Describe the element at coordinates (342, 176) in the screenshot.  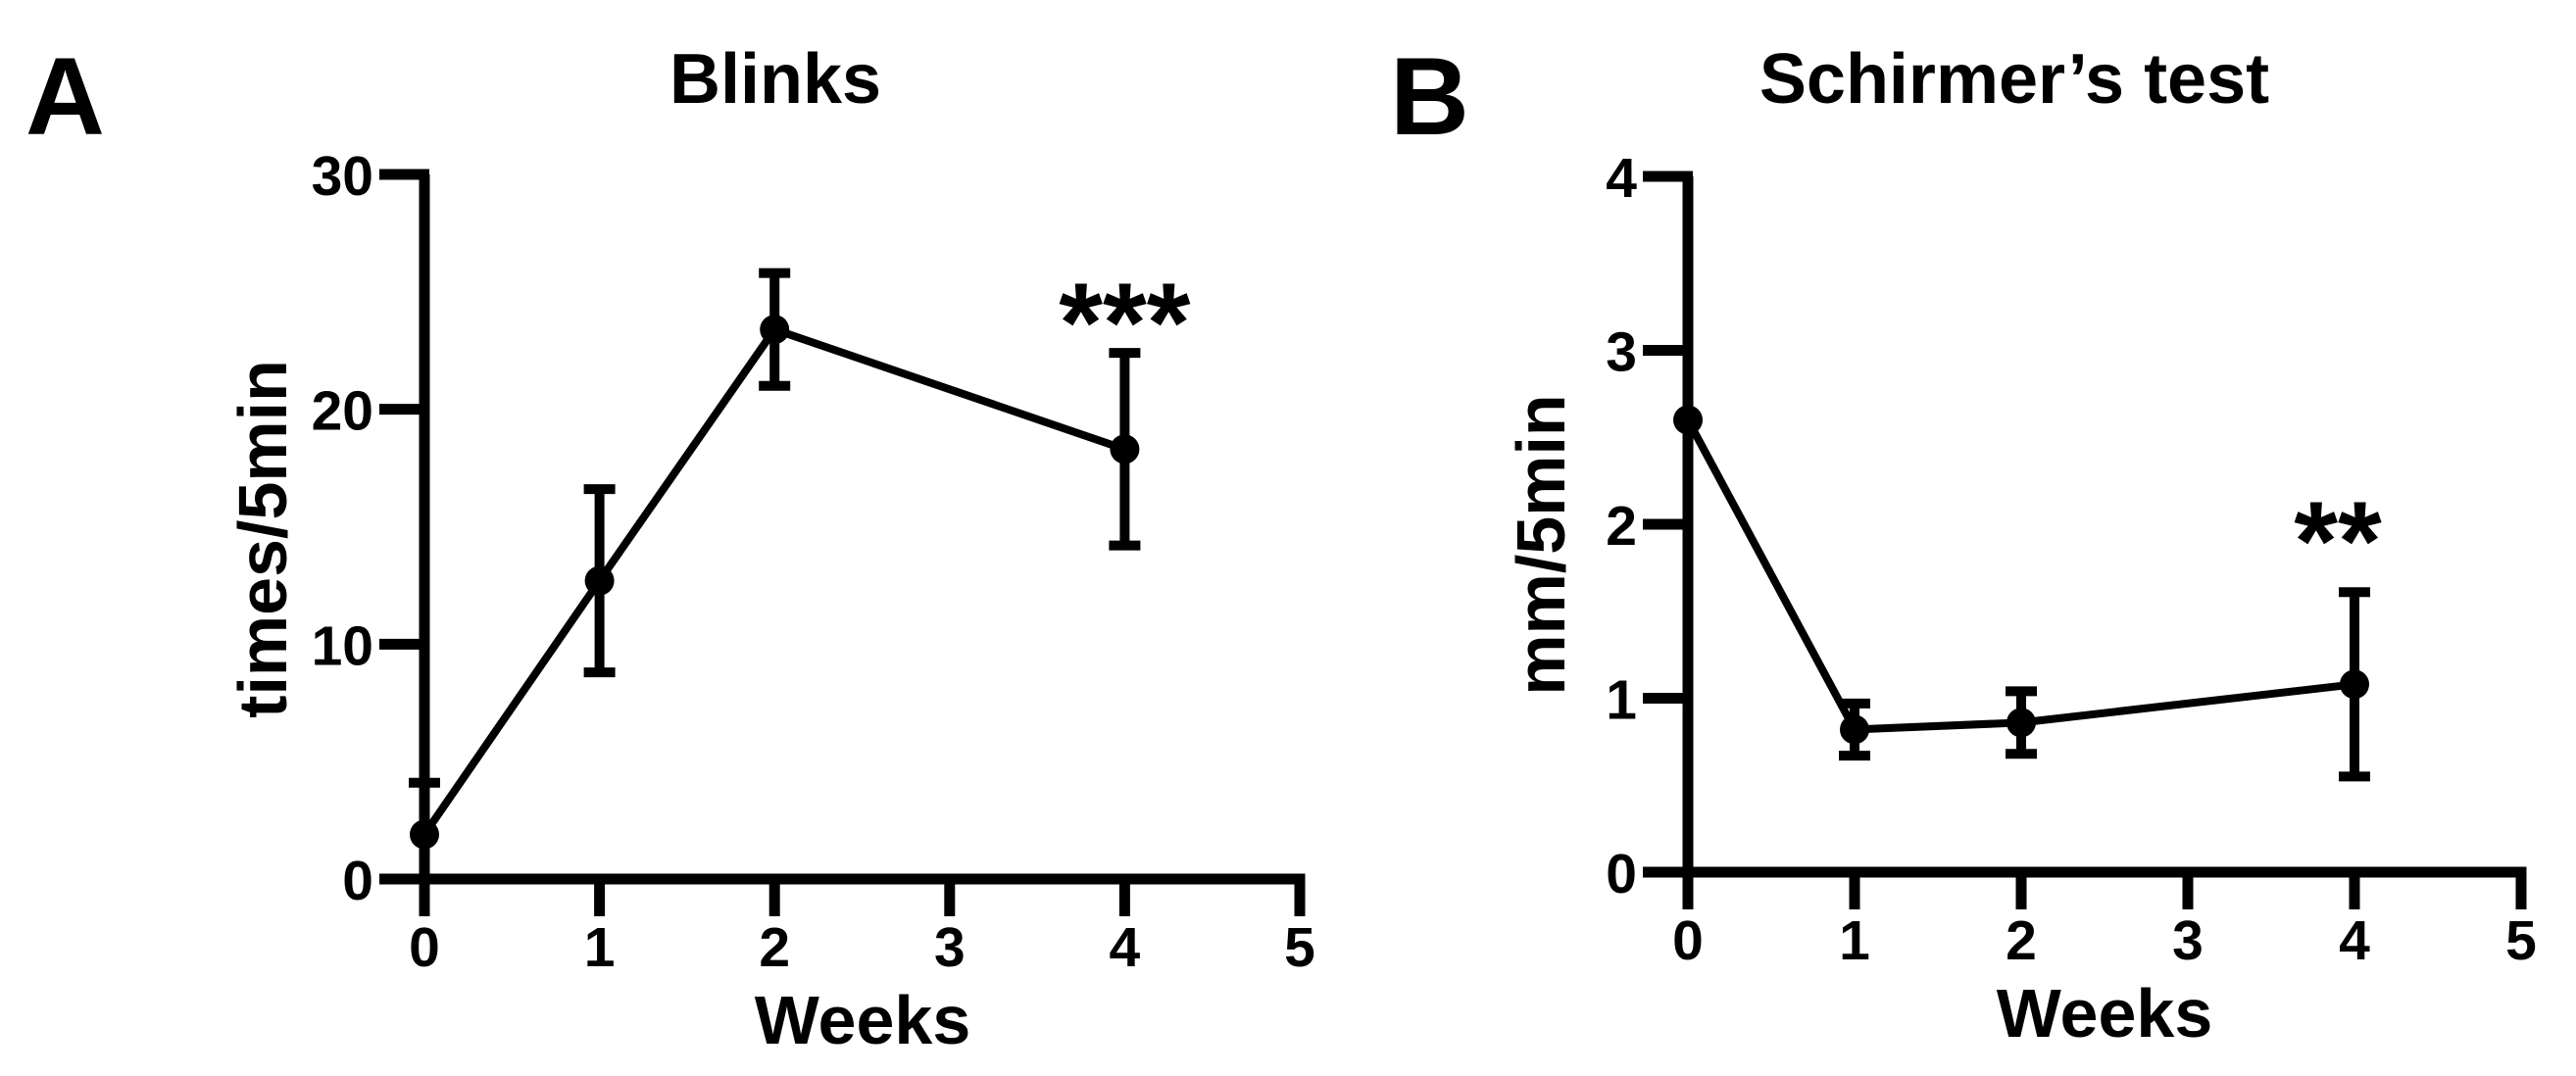
I see `y-tick-label: 30` at that location.